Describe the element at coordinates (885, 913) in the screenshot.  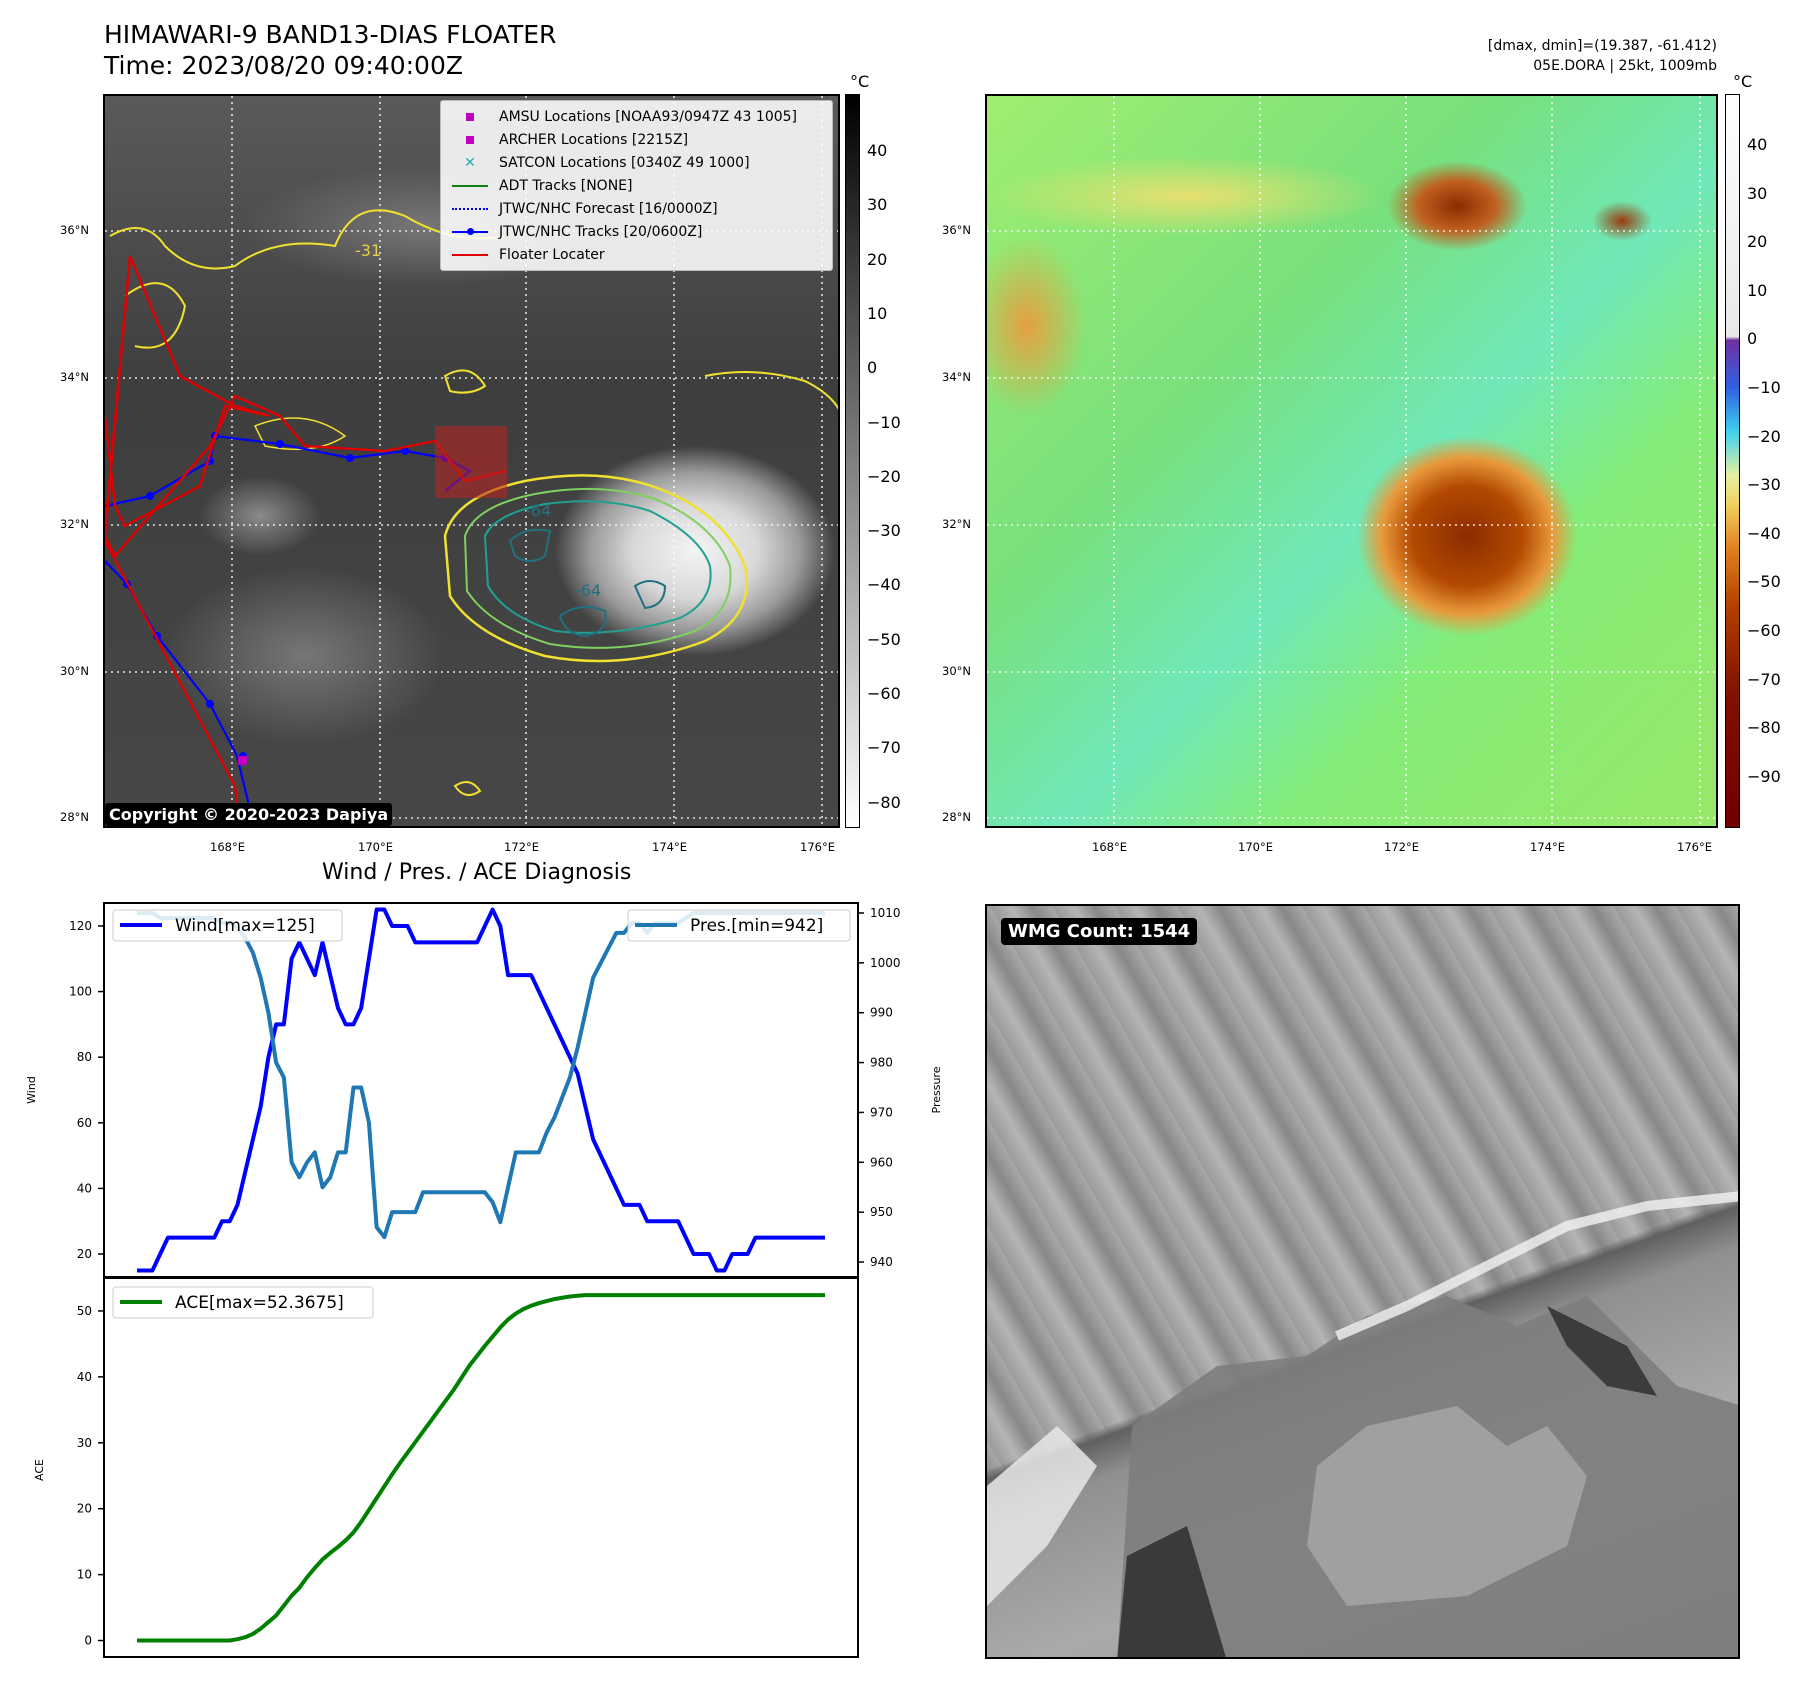
I see `y2-tick-label: 1010` at that location.